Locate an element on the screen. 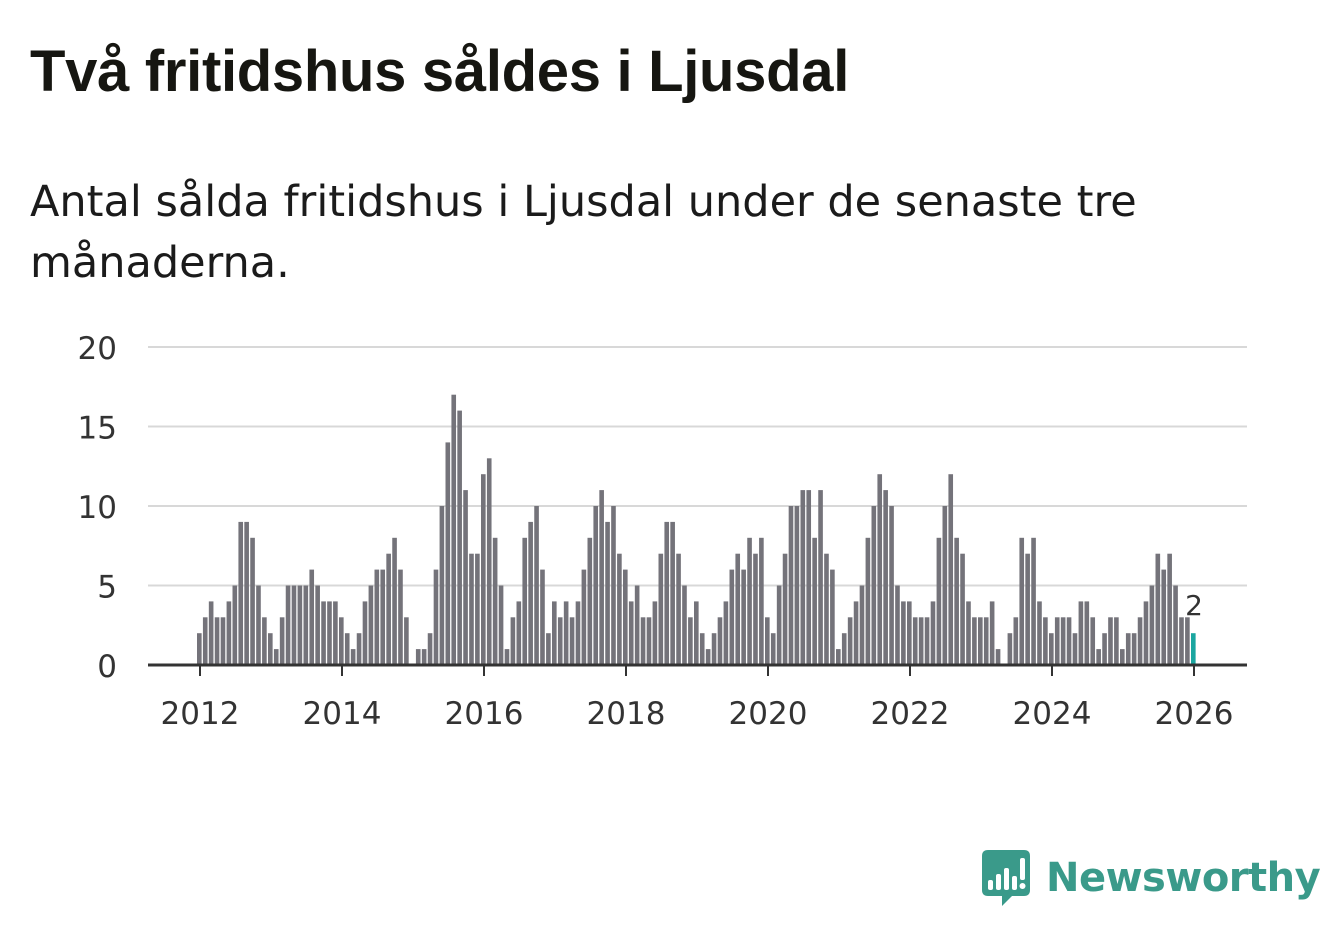 The width and height of the screenshot is (1322, 939). y-tick-label: 20 is located at coordinates (97, 349).